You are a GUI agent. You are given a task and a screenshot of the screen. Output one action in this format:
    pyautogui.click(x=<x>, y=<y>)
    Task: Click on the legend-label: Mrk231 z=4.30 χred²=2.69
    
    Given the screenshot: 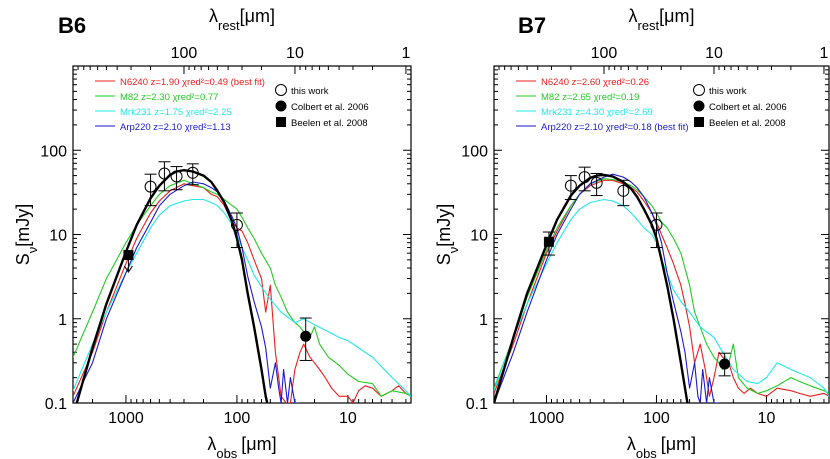 What is the action you would take?
    pyautogui.click(x=597, y=112)
    